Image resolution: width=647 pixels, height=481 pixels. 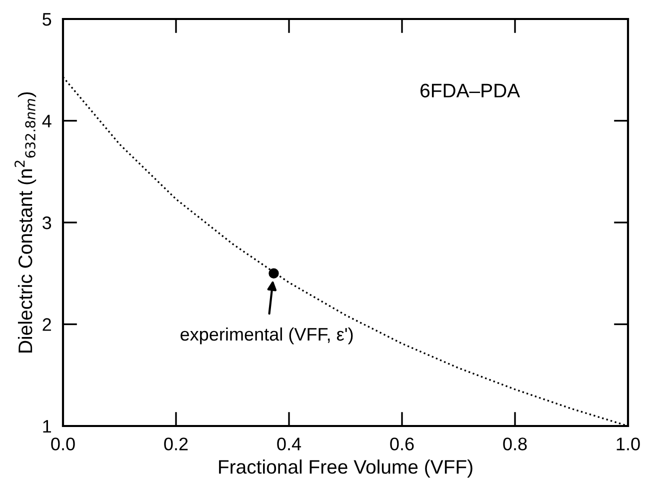 What do you see at coordinates (63, 444) in the screenshot?
I see `x-tick-label: 0.0` at bounding box center [63, 444].